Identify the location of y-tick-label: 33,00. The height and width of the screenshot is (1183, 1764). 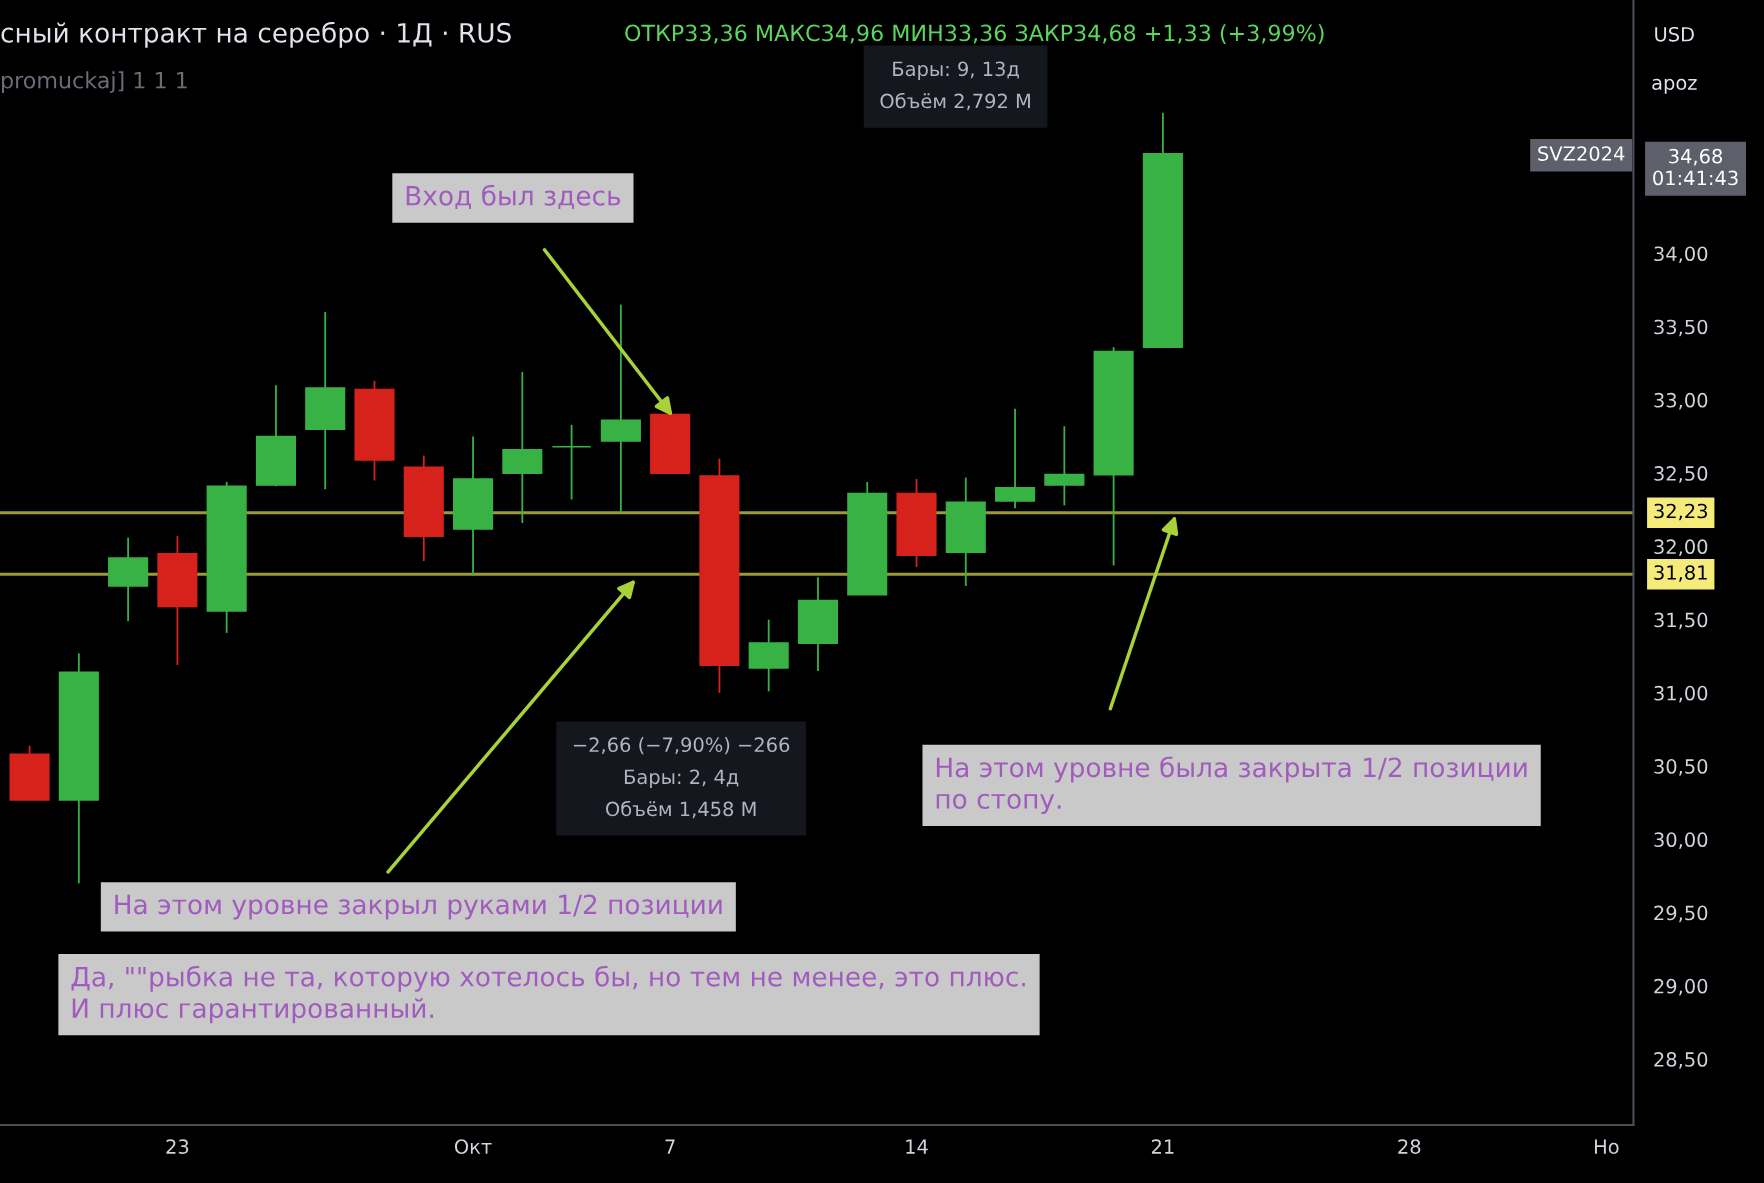
(1681, 401).